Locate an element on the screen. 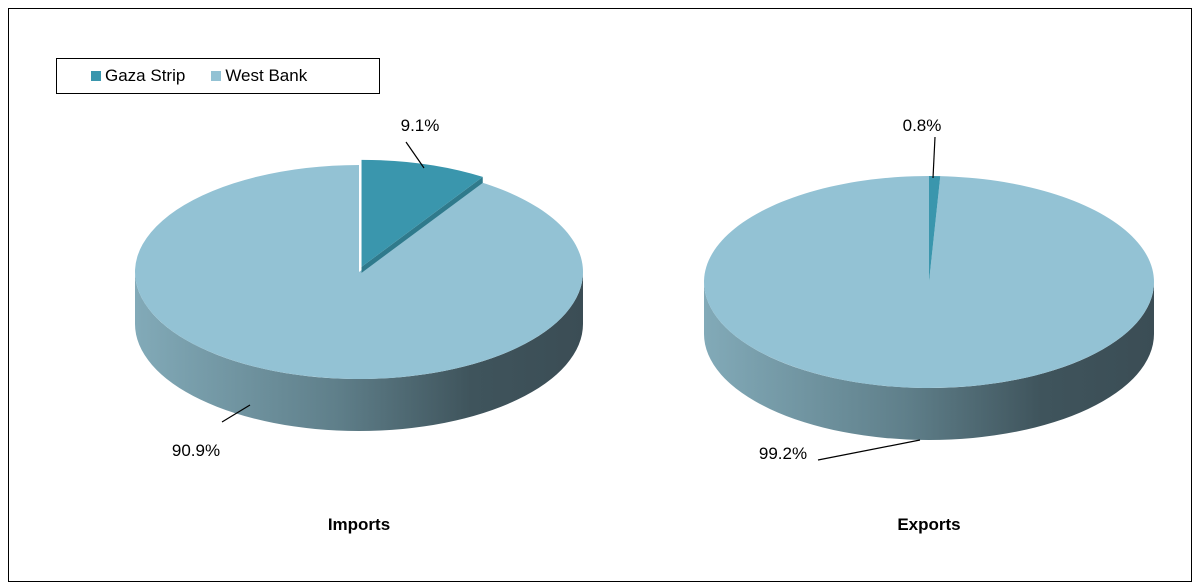  pie-side-exports is located at coordinates (929, 361).